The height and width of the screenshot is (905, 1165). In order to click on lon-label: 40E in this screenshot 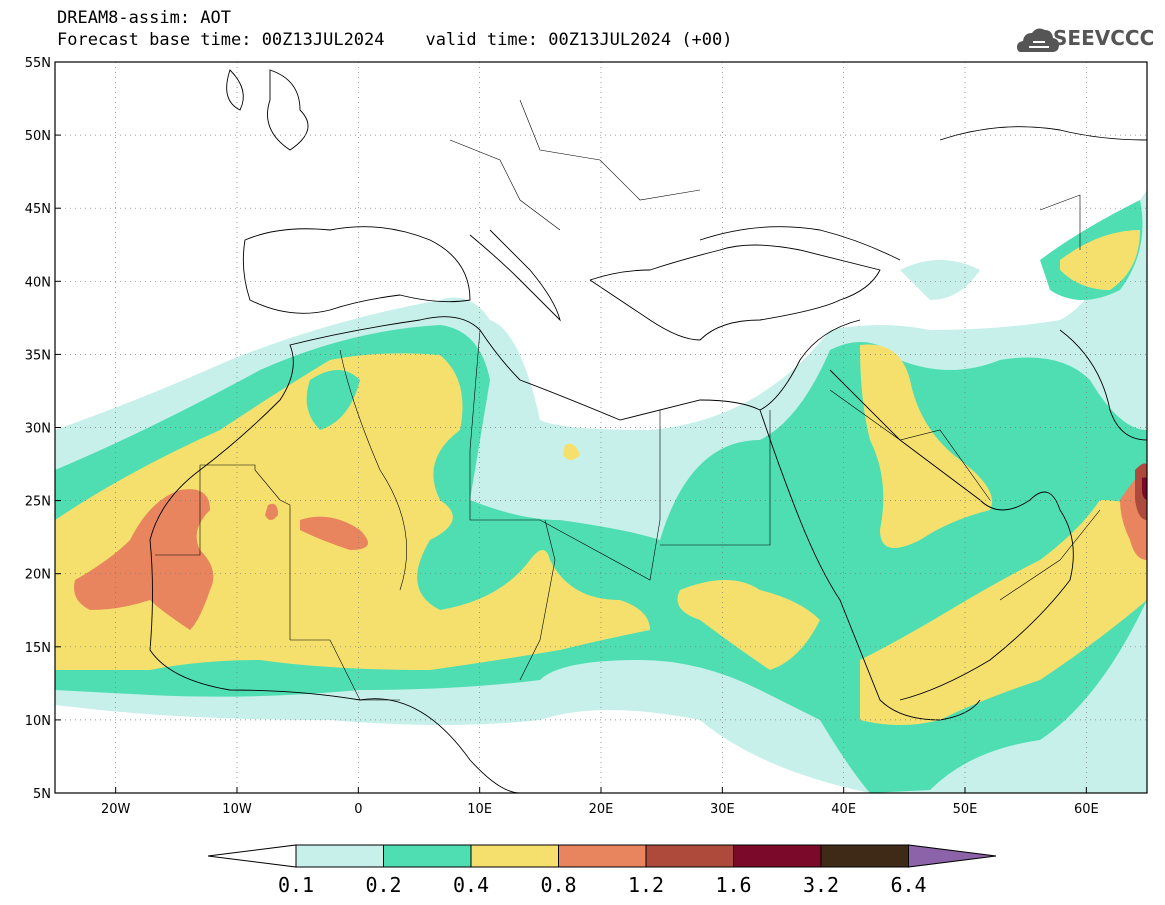, I will do `click(843, 809)`.